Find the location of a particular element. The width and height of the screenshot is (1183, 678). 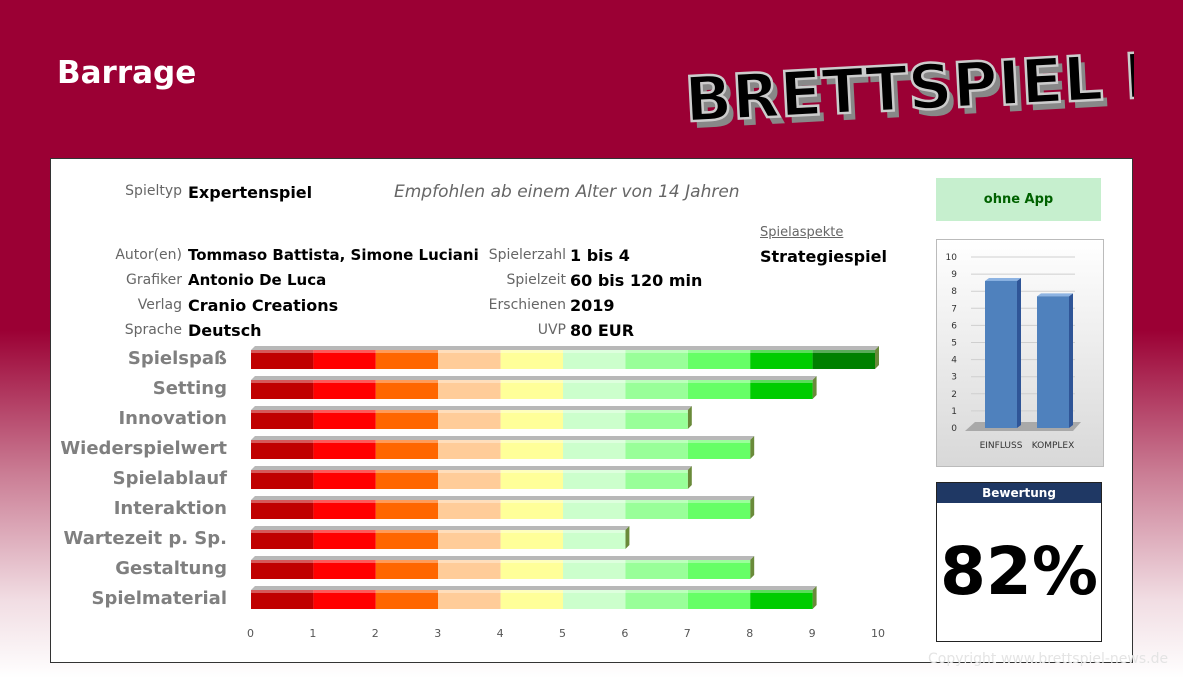

rating-box: Bewertung 82% is located at coordinates (1019, 562).